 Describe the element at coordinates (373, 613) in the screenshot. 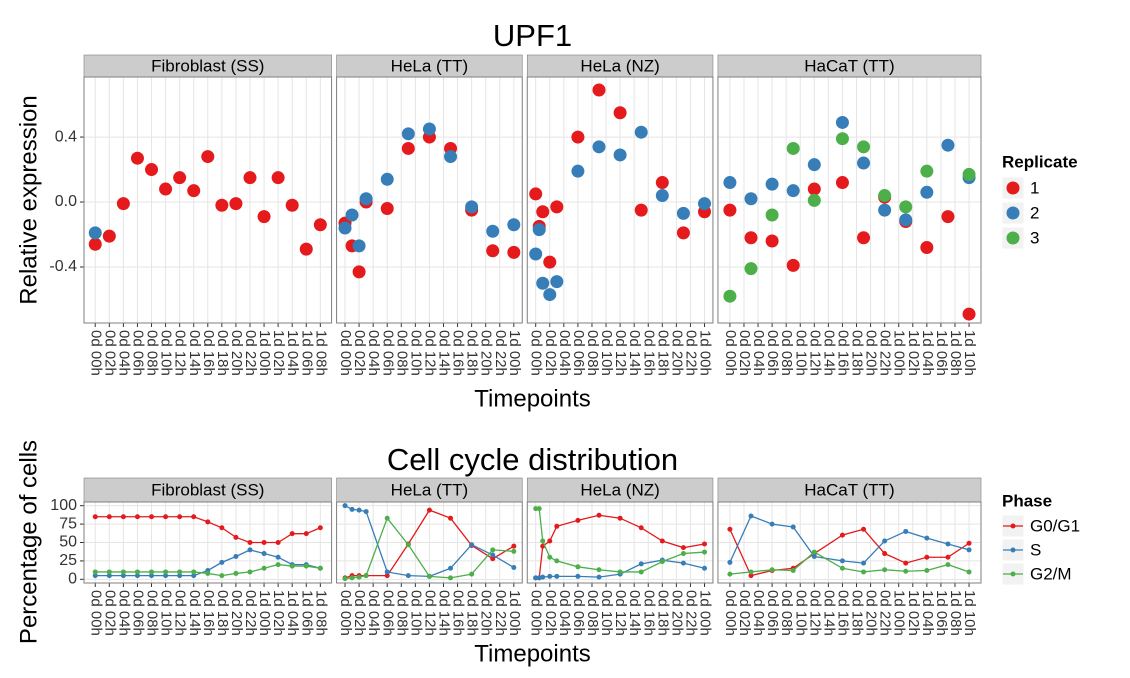

I see `x-tick-label: 0d 04h` at that location.